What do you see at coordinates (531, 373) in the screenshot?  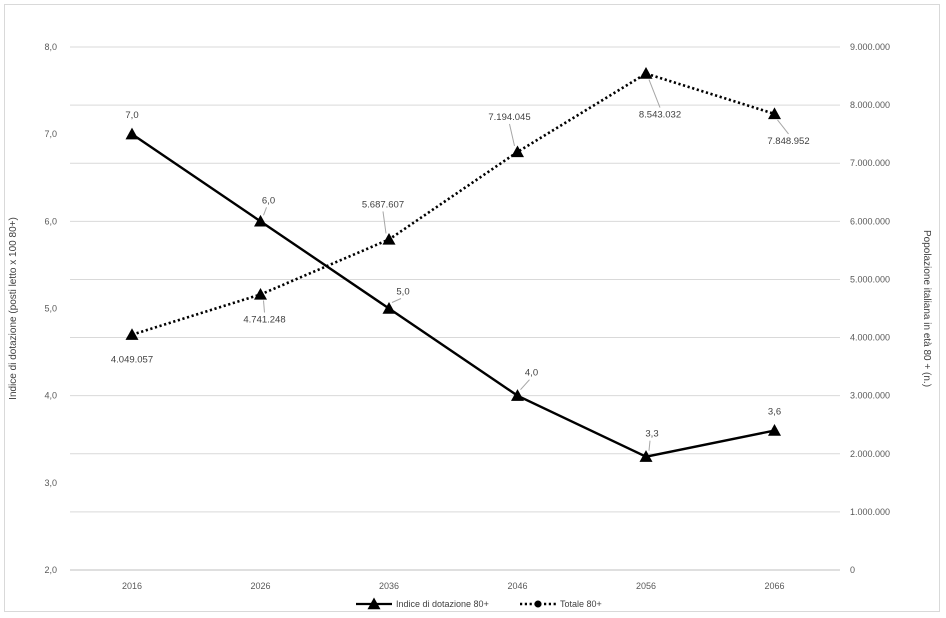 I see `data-label-indice: 4,0` at bounding box center [531, 373].